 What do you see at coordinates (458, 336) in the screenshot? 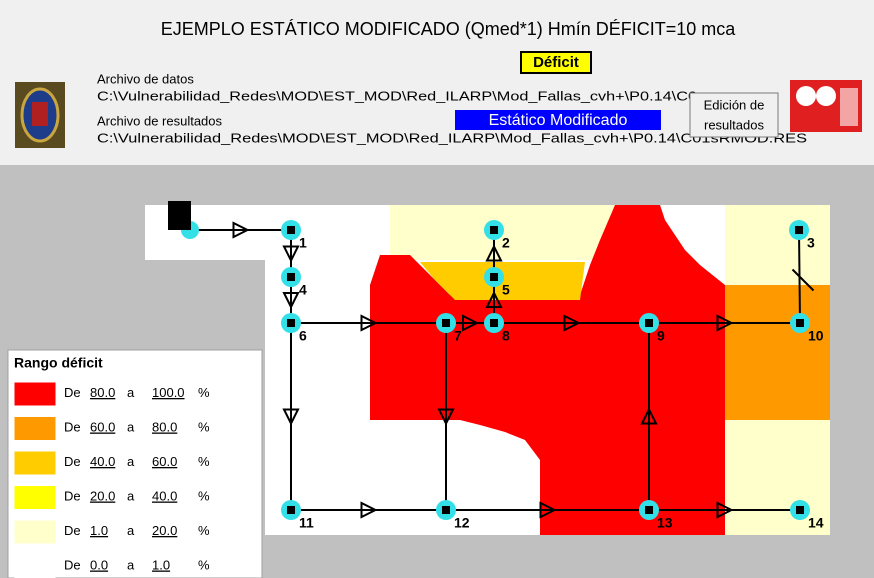
I see `node-label: 7` at bounding box center [458, 336].